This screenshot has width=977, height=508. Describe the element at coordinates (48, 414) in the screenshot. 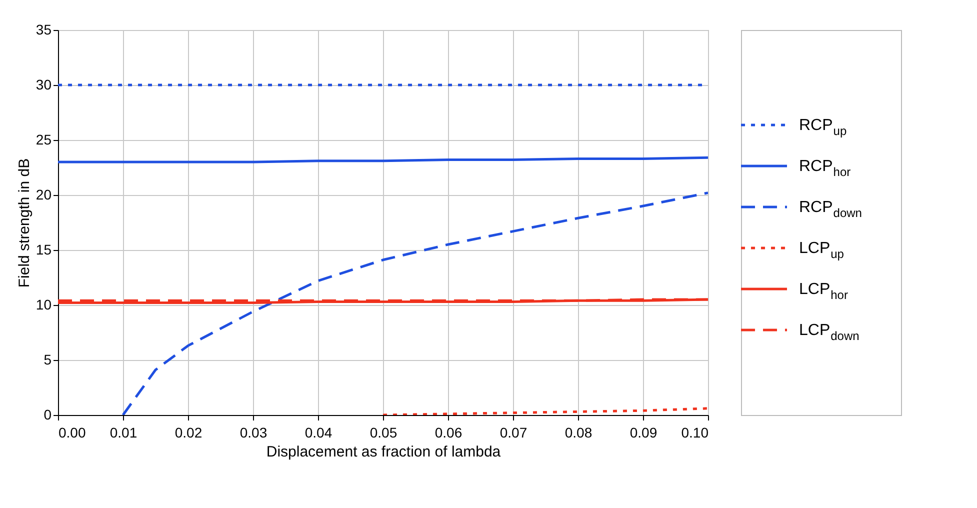

I see `y-tick-label: 0` at that location.